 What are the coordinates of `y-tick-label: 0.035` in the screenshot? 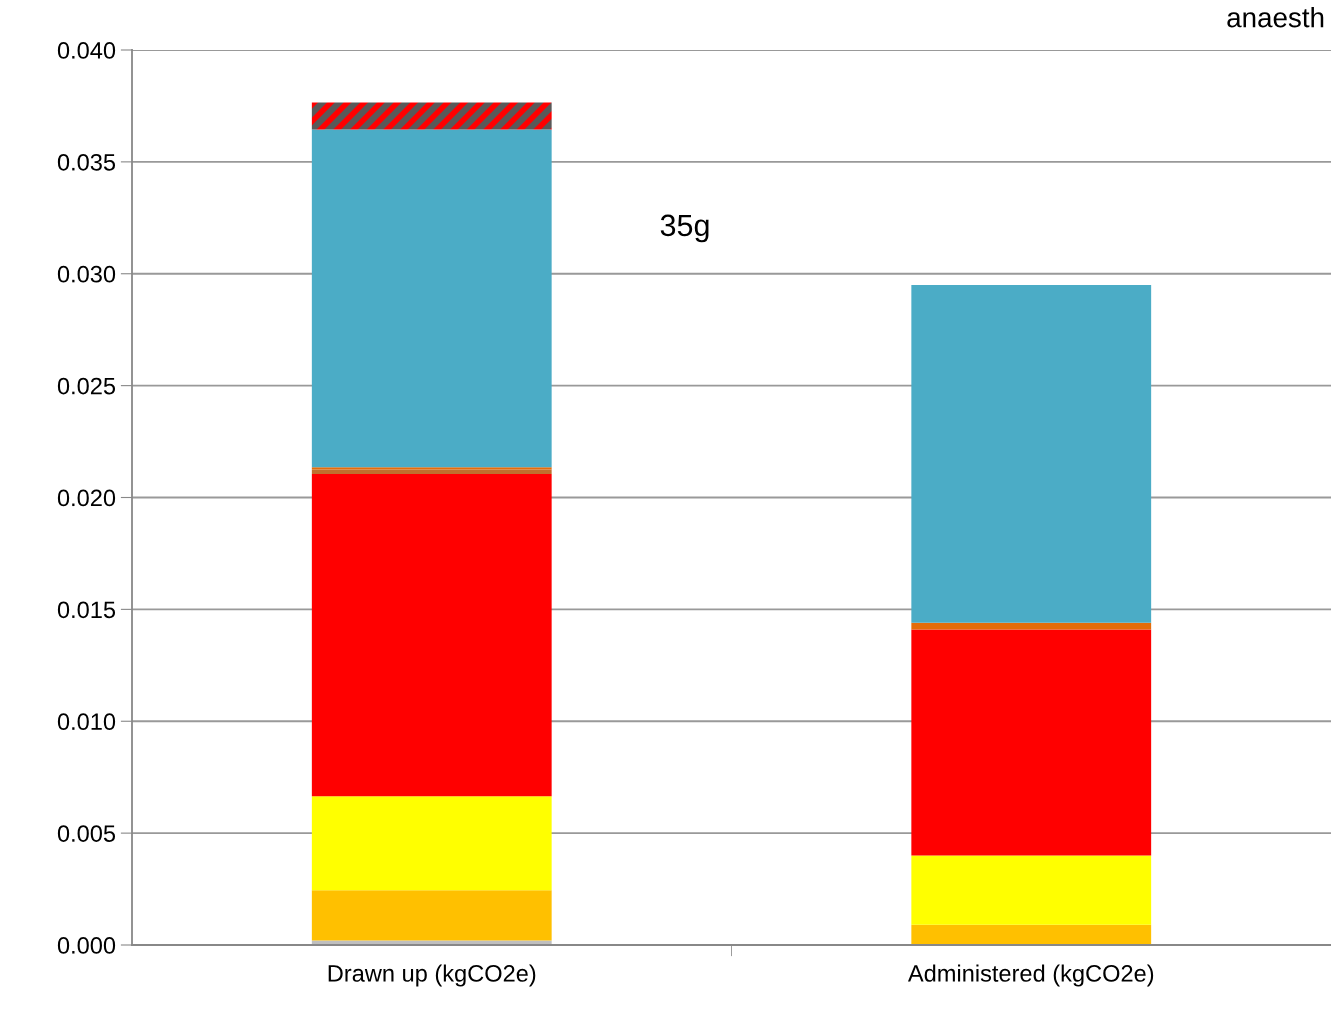 It's located at (86, 162).